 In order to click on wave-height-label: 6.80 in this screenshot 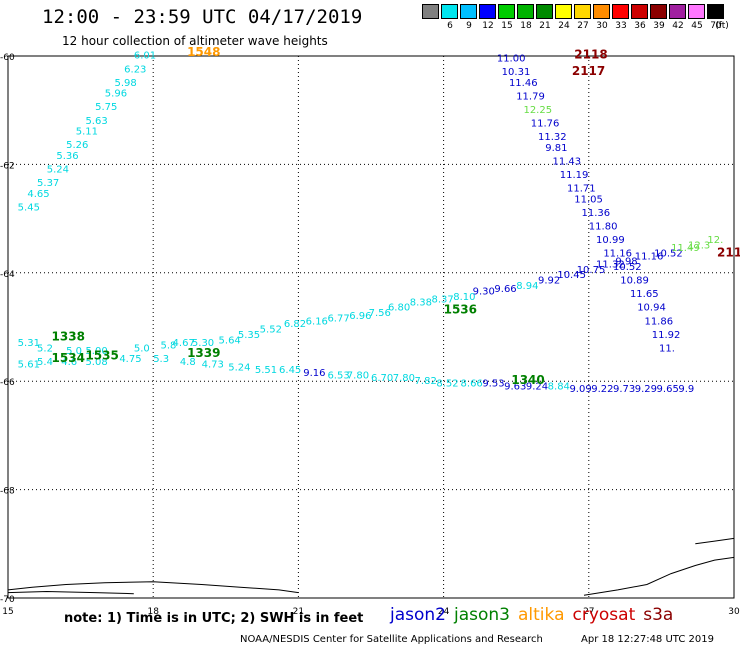, I will do `click(399, 308)`.